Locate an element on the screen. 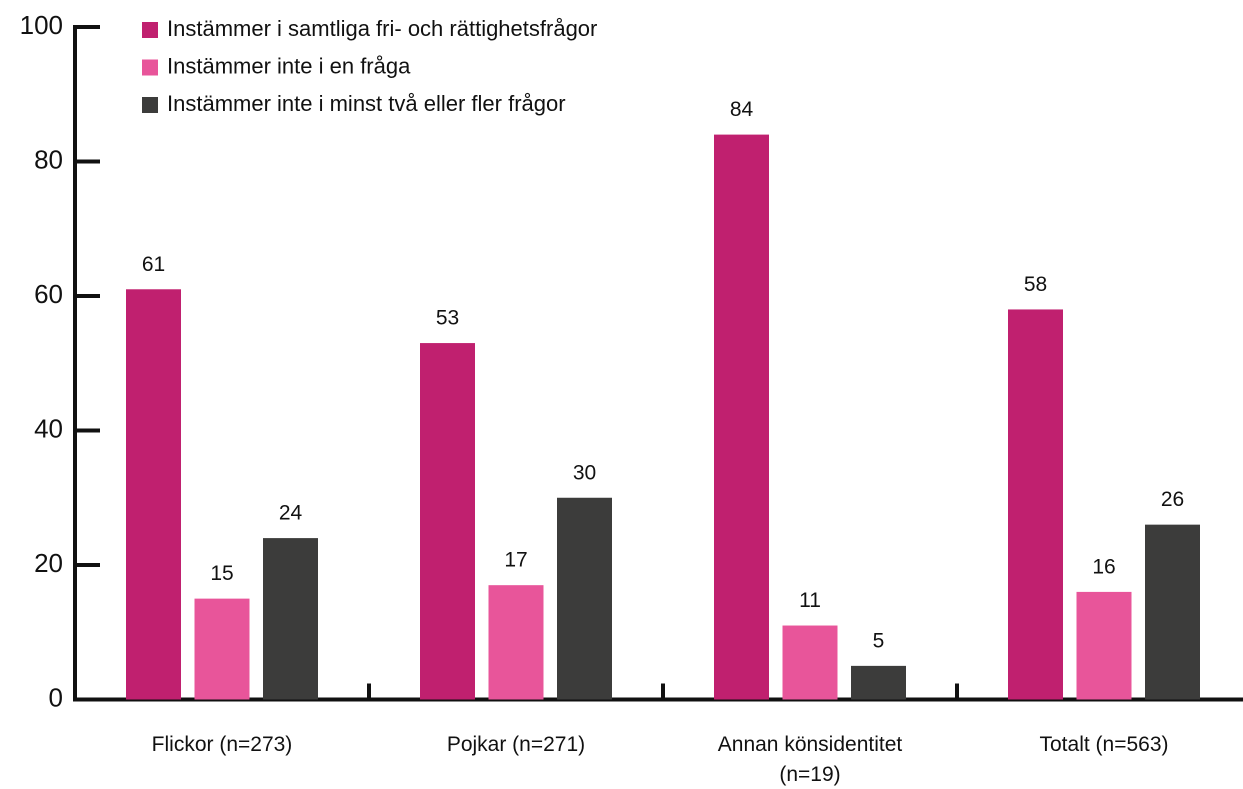  y-tick-label: 60 is located at coordinates (48, 294).